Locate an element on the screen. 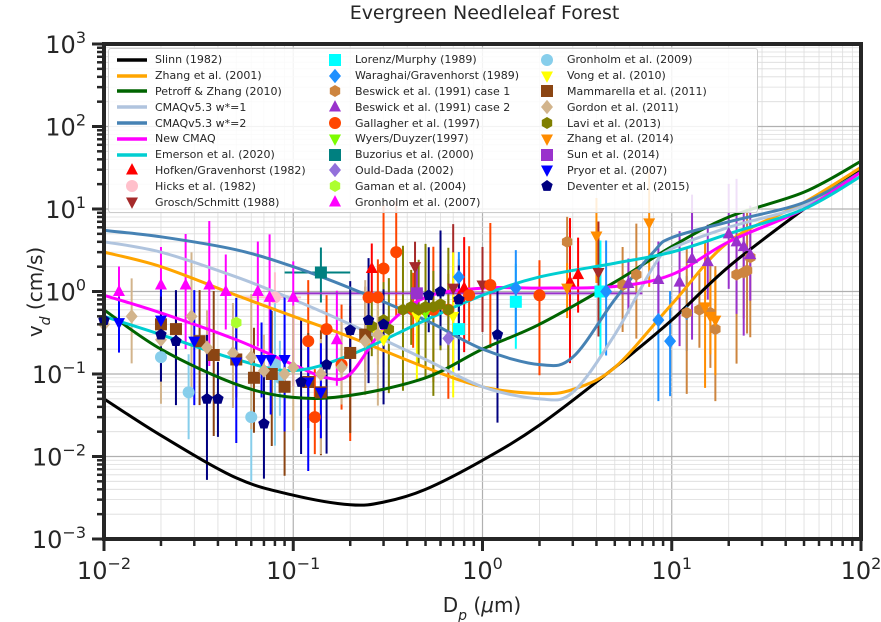 Image resolution: width=881 pixels, height=622 pixels. legend-item: Gaman et al. (2004) is located at coordinates (417, 186).